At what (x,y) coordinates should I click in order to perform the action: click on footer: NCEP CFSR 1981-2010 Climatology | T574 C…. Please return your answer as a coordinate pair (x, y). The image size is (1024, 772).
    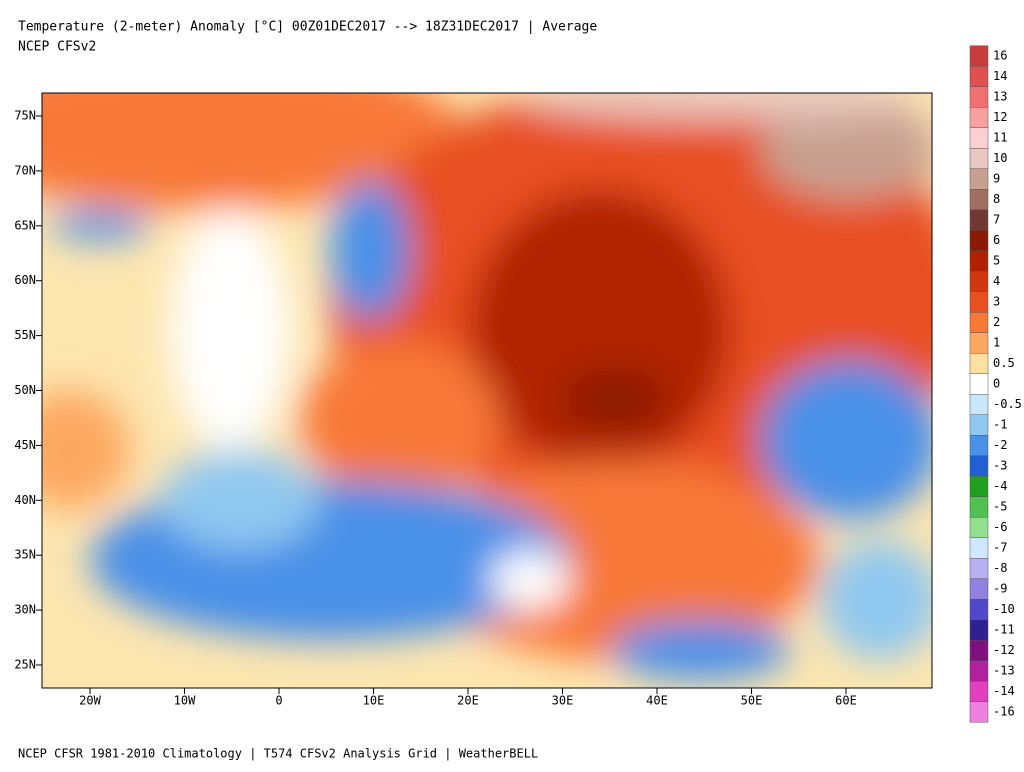
    Looking at the image, I should click on (278, 754).